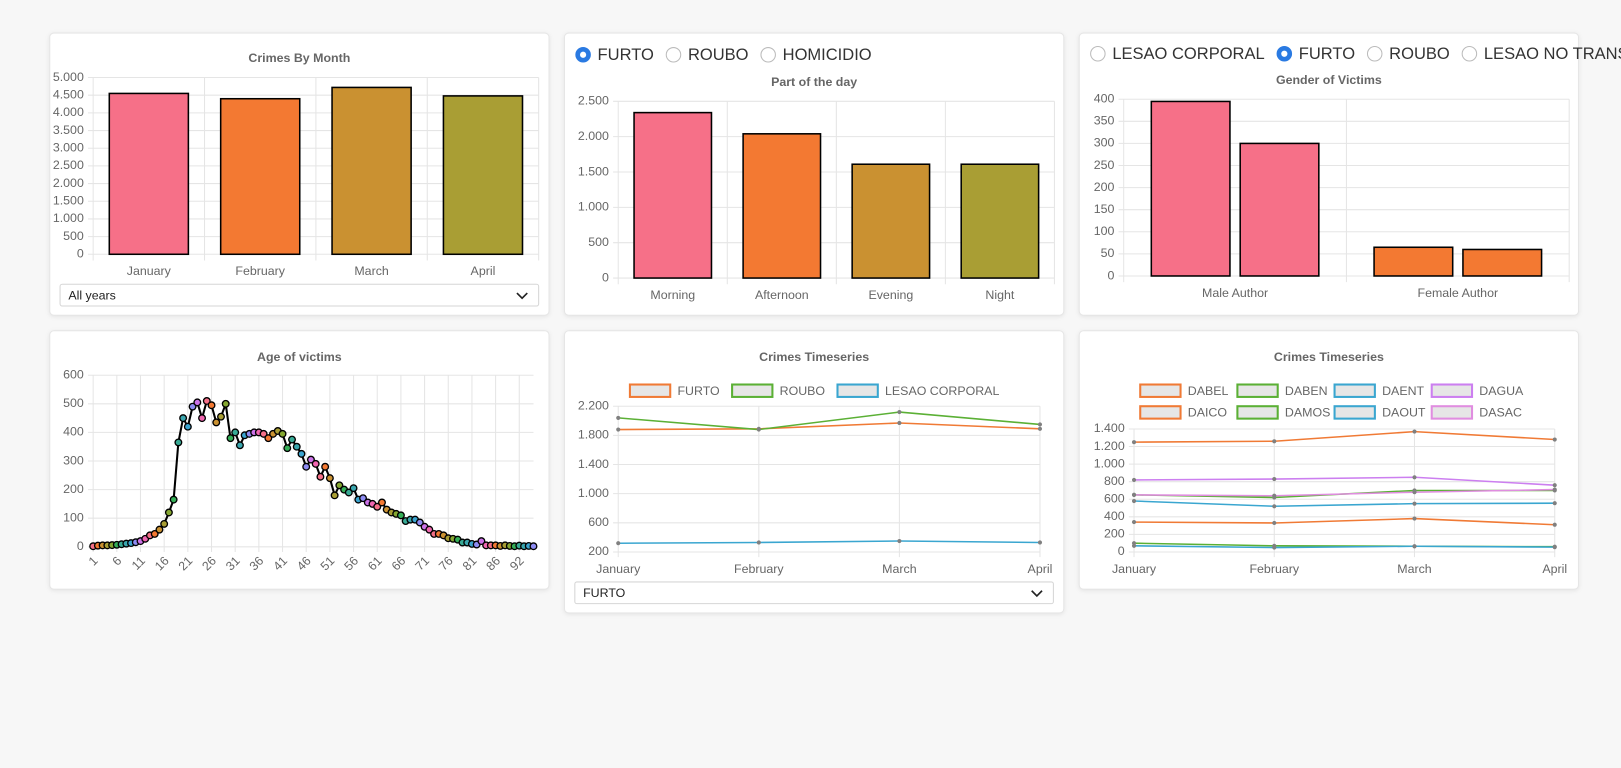 The image size is (1621, 768). Describe the element at coordinates (1404, 413) in the screenshot. I see `legend-label: DAOUT` at that location.